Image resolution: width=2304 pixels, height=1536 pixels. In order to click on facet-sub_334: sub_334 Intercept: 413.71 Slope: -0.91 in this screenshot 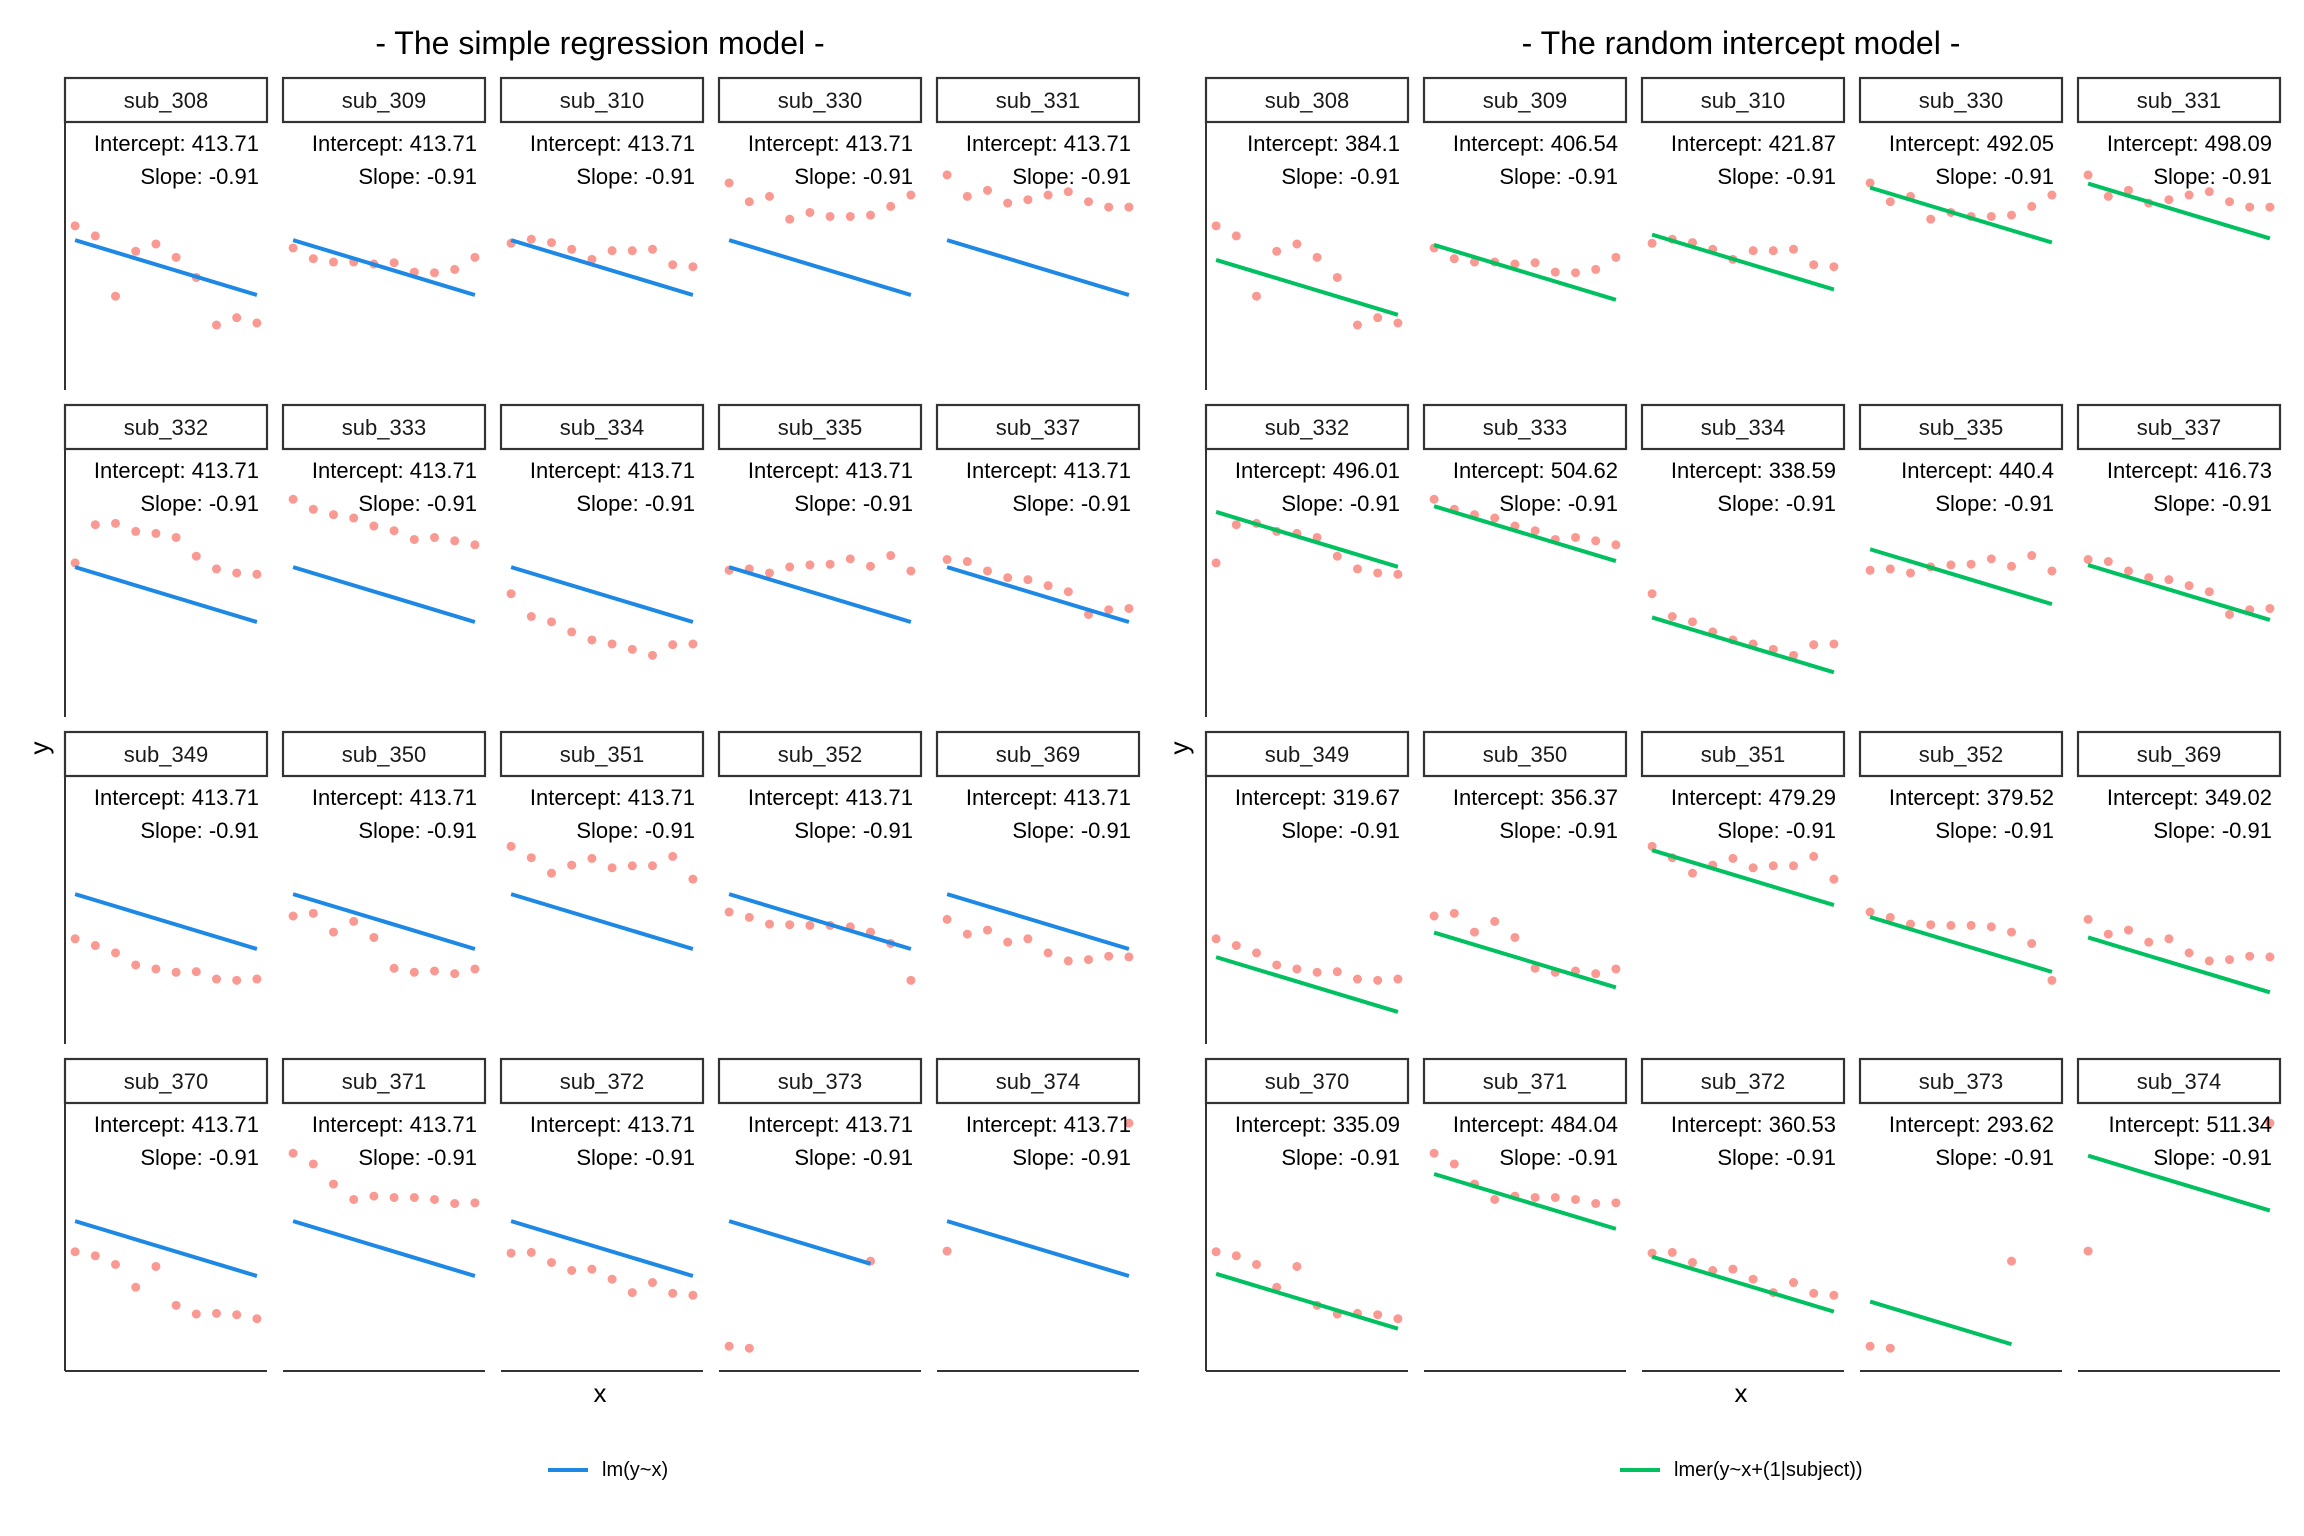, I will do `click(602, 531)`.